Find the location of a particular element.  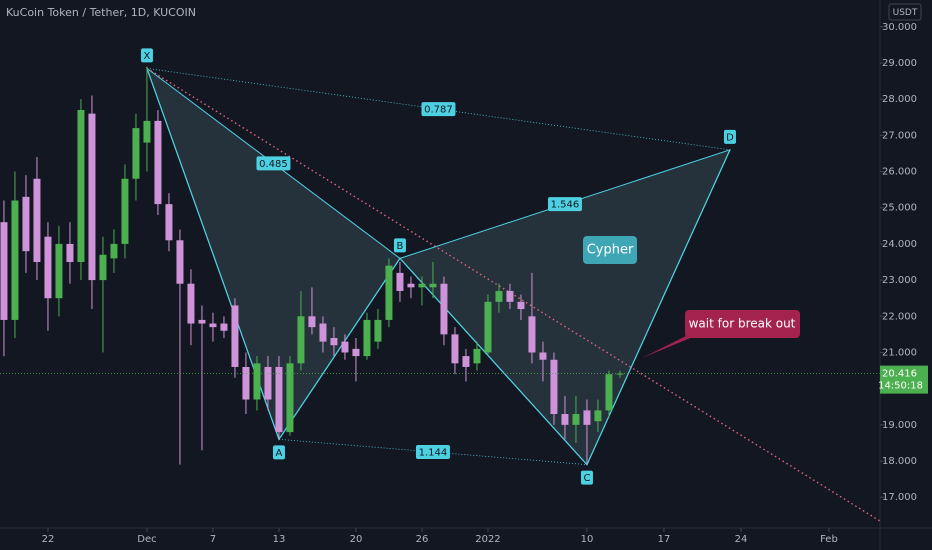

chart-title: KuCoin Token / Tether, 1D, KUCOIN is located at coordinates (101, 12).